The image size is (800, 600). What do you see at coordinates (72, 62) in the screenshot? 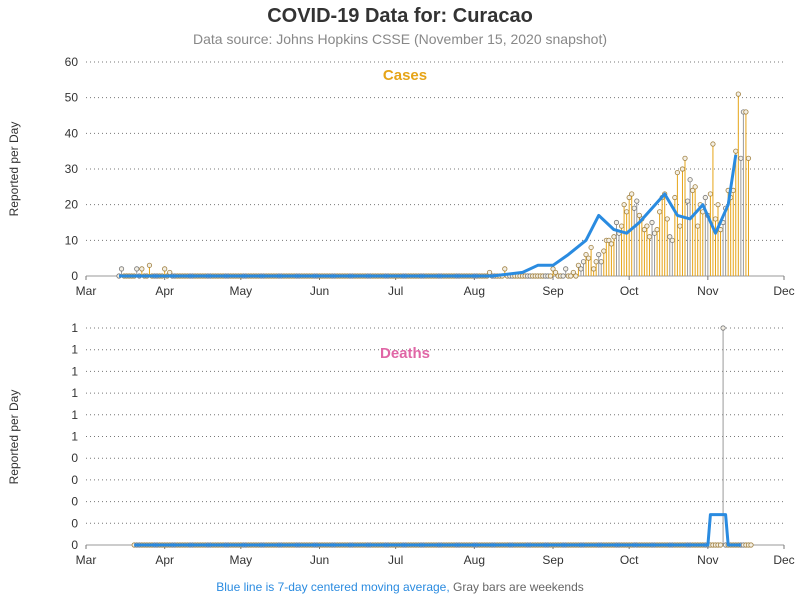
I see `y-tick-label: 60` at bounding box center [72, 62].